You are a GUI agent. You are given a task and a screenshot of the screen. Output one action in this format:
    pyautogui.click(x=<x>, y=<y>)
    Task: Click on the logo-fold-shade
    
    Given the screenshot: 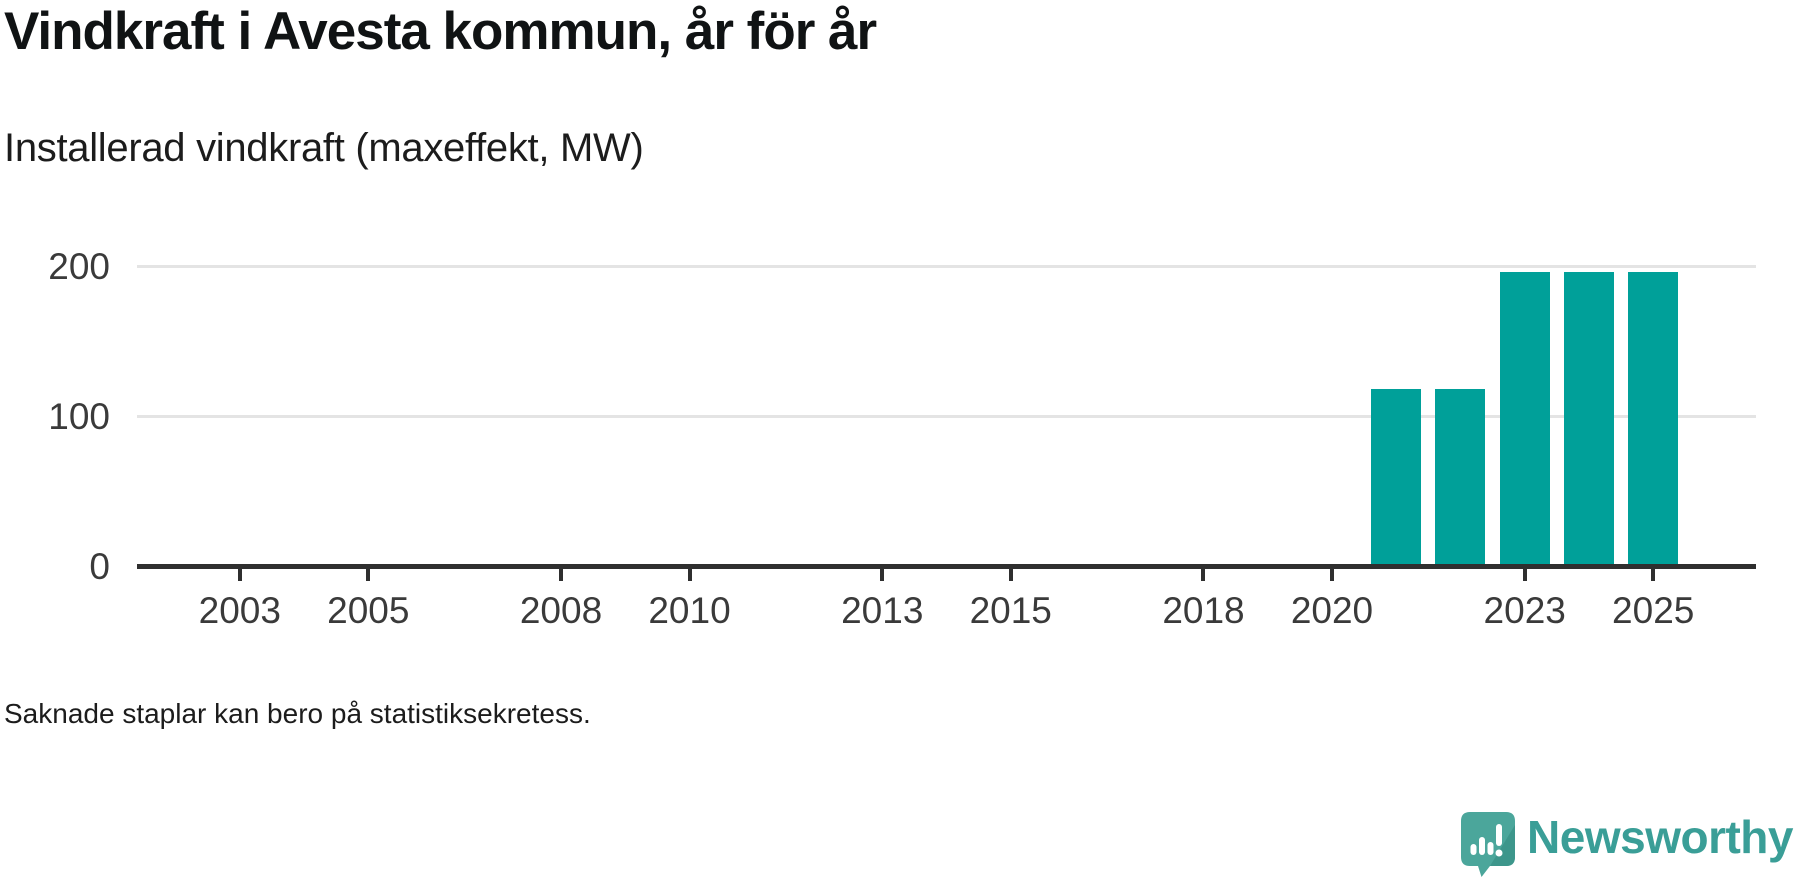 What is the action you would take?
    pyautogui.click(x=1503, y=845)
    